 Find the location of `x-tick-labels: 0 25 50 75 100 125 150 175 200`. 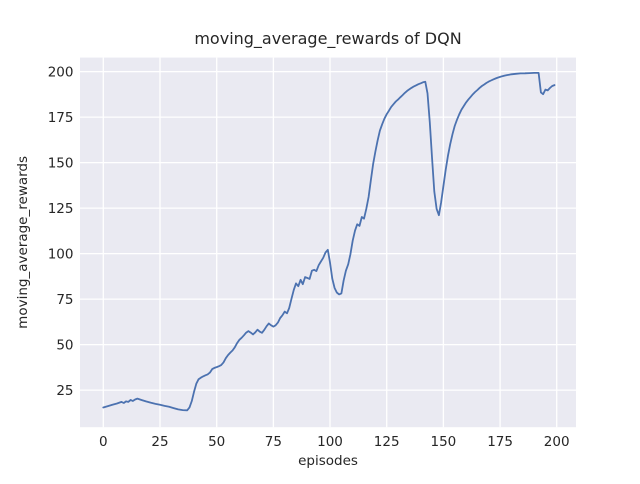

x-tick-labels: 0 25 50 75 100 125 150 175 200 is located at coordinates (334, 442).